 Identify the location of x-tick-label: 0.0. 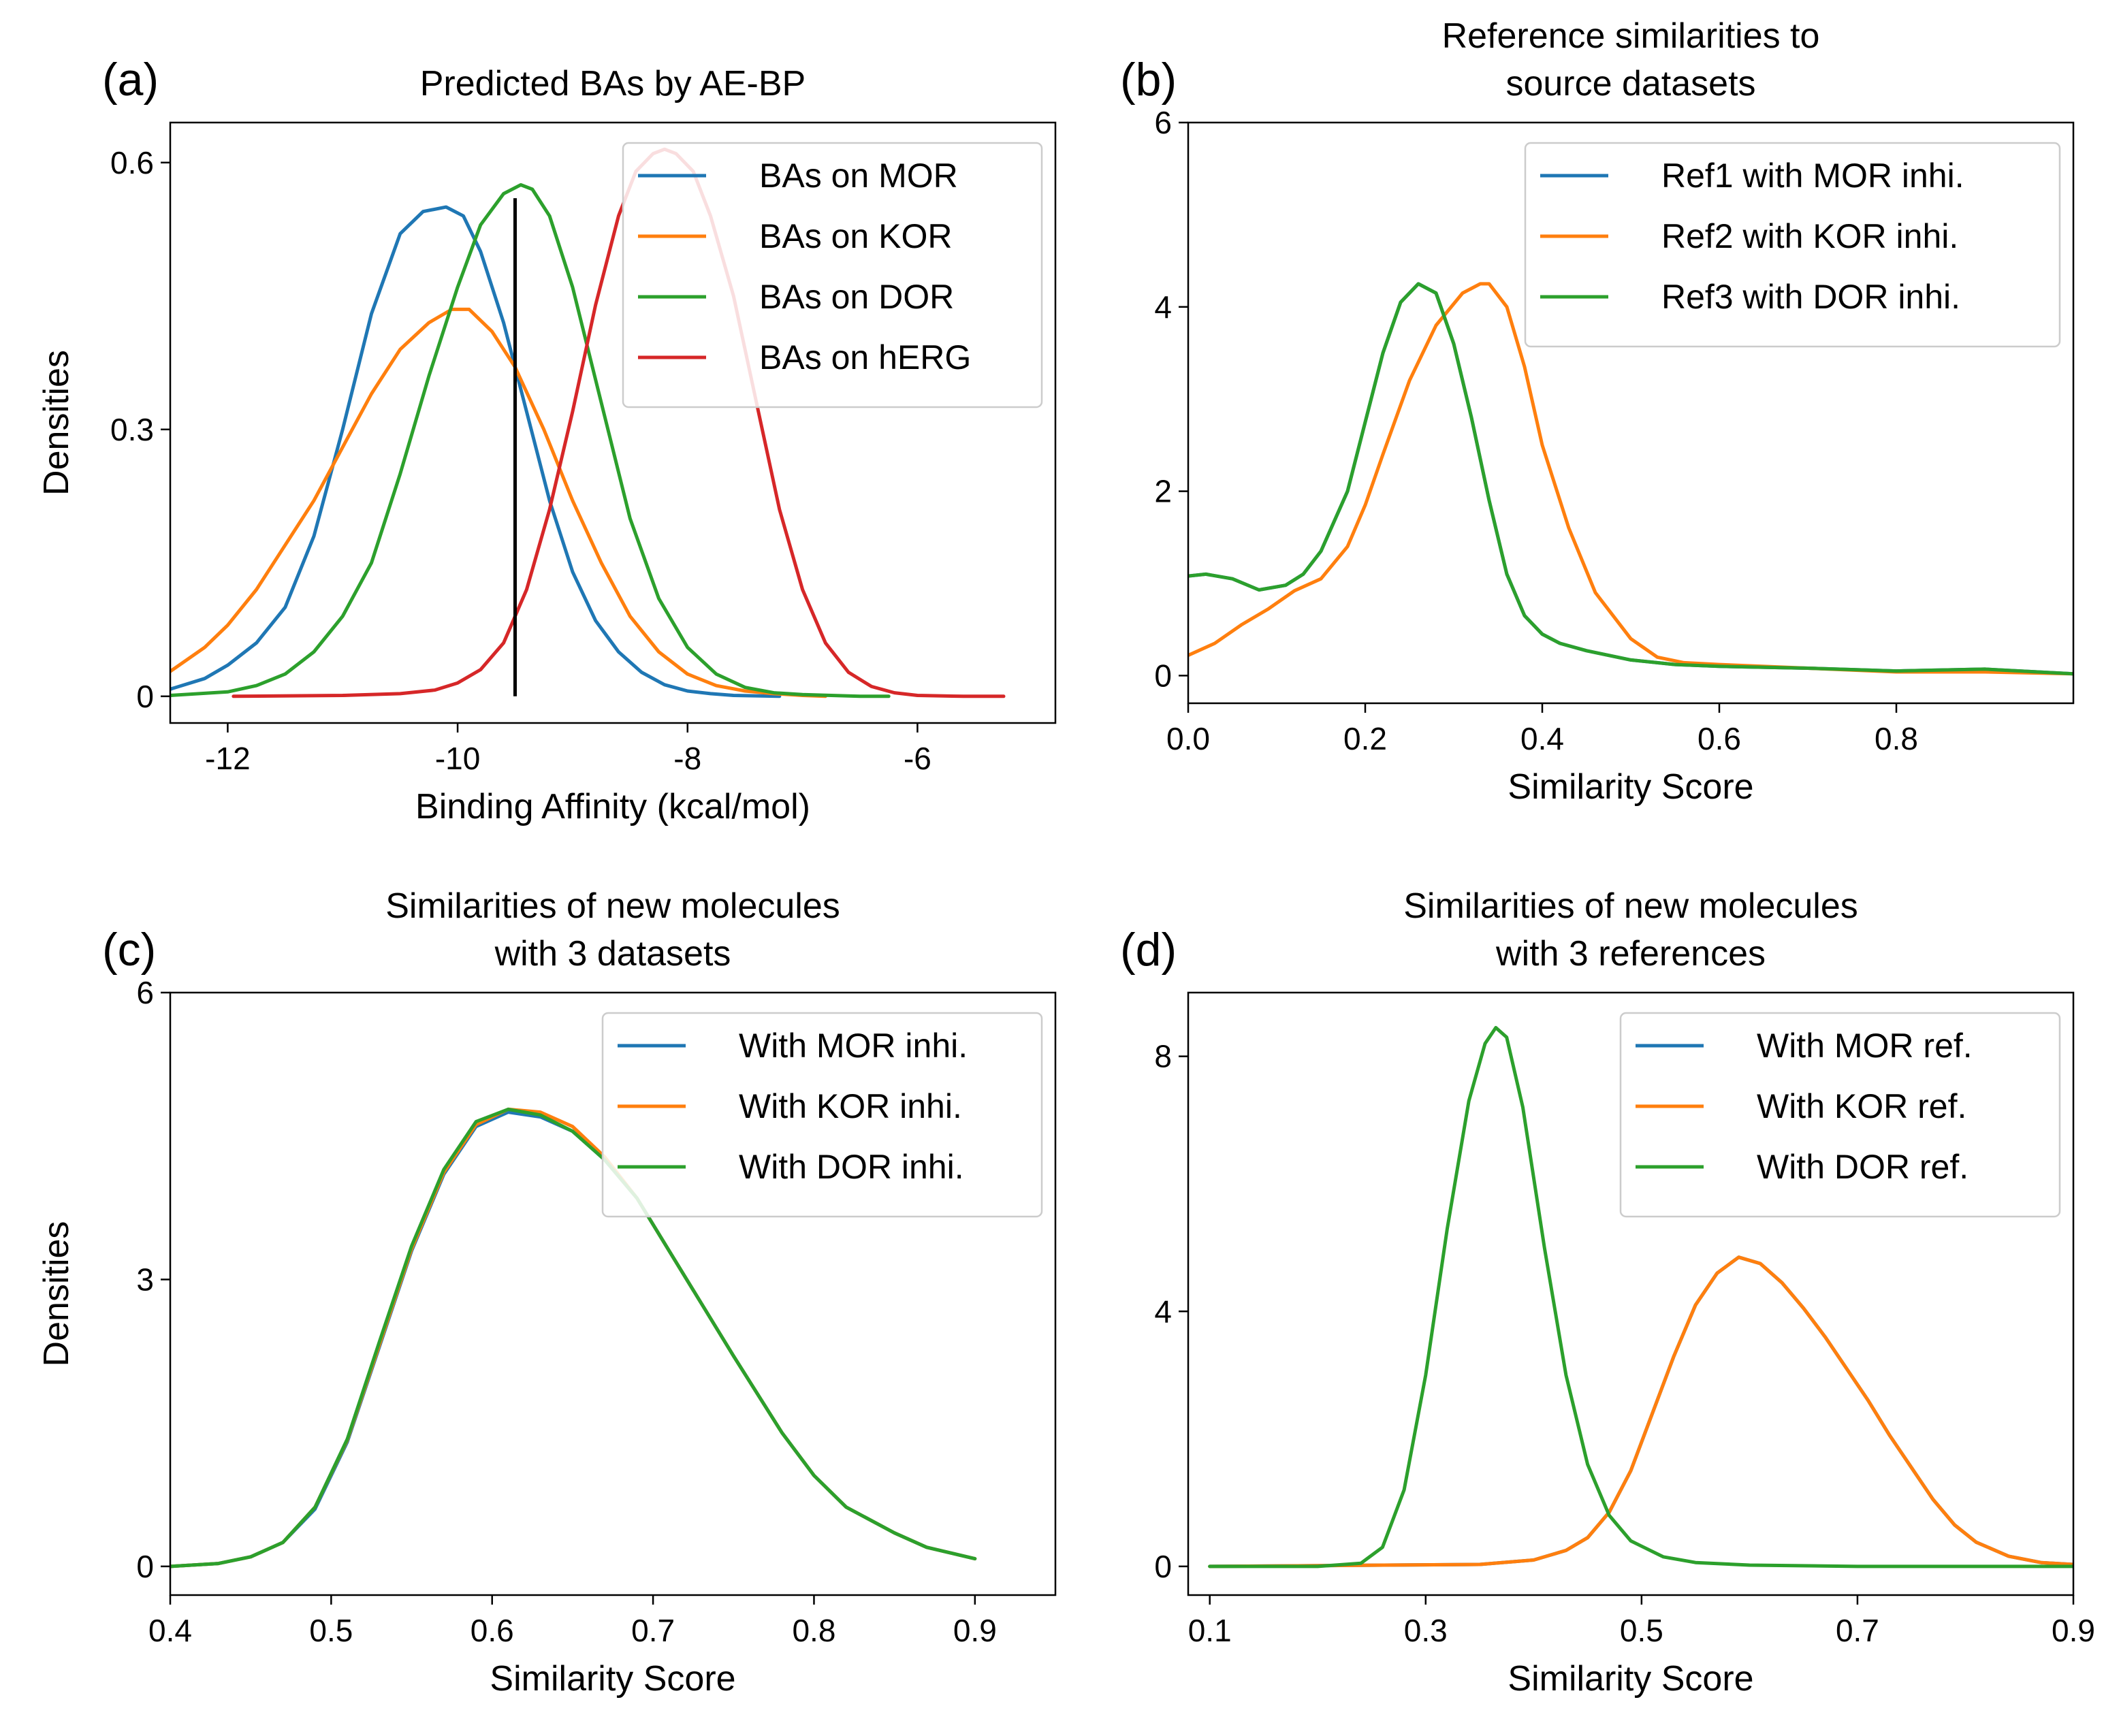
(1188, 739).